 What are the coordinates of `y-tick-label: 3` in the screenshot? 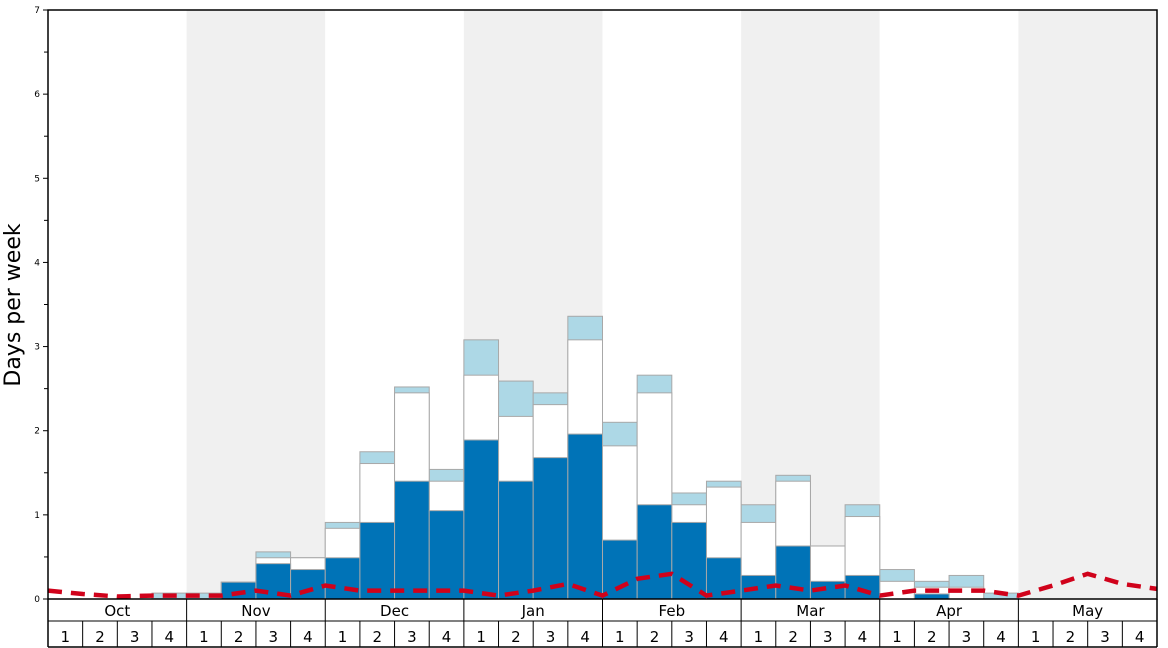 It's located at (37, 348).